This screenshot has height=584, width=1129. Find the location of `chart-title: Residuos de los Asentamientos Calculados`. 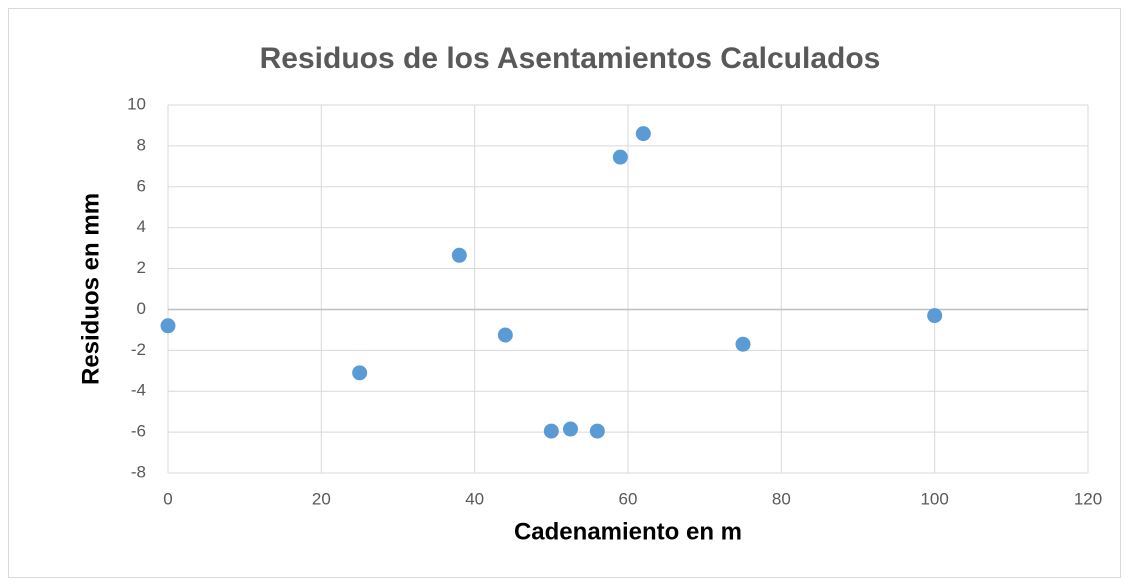

chart-title: Residuos de los Asentamientos Calculados is located at coordinates (570, 58).